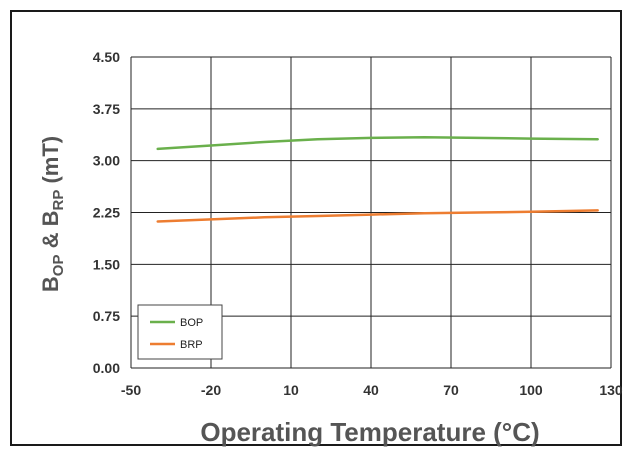 This screenshot has width=636, height=458. I want to click on legend: BOP BRP, so click(180, 332).